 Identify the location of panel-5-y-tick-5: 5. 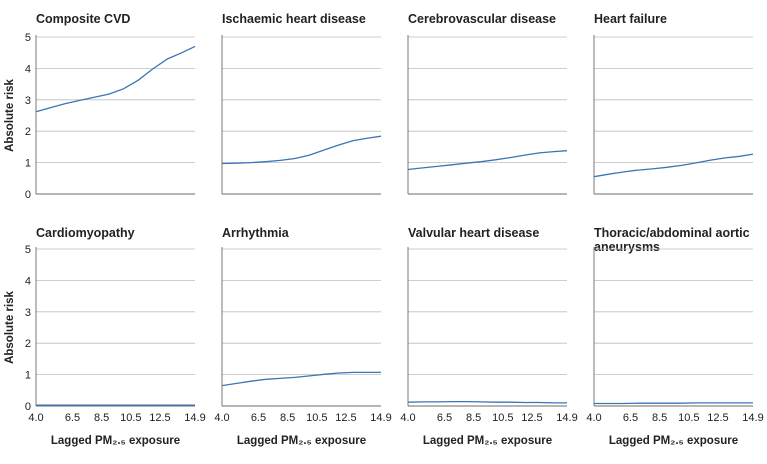
(28, 250).